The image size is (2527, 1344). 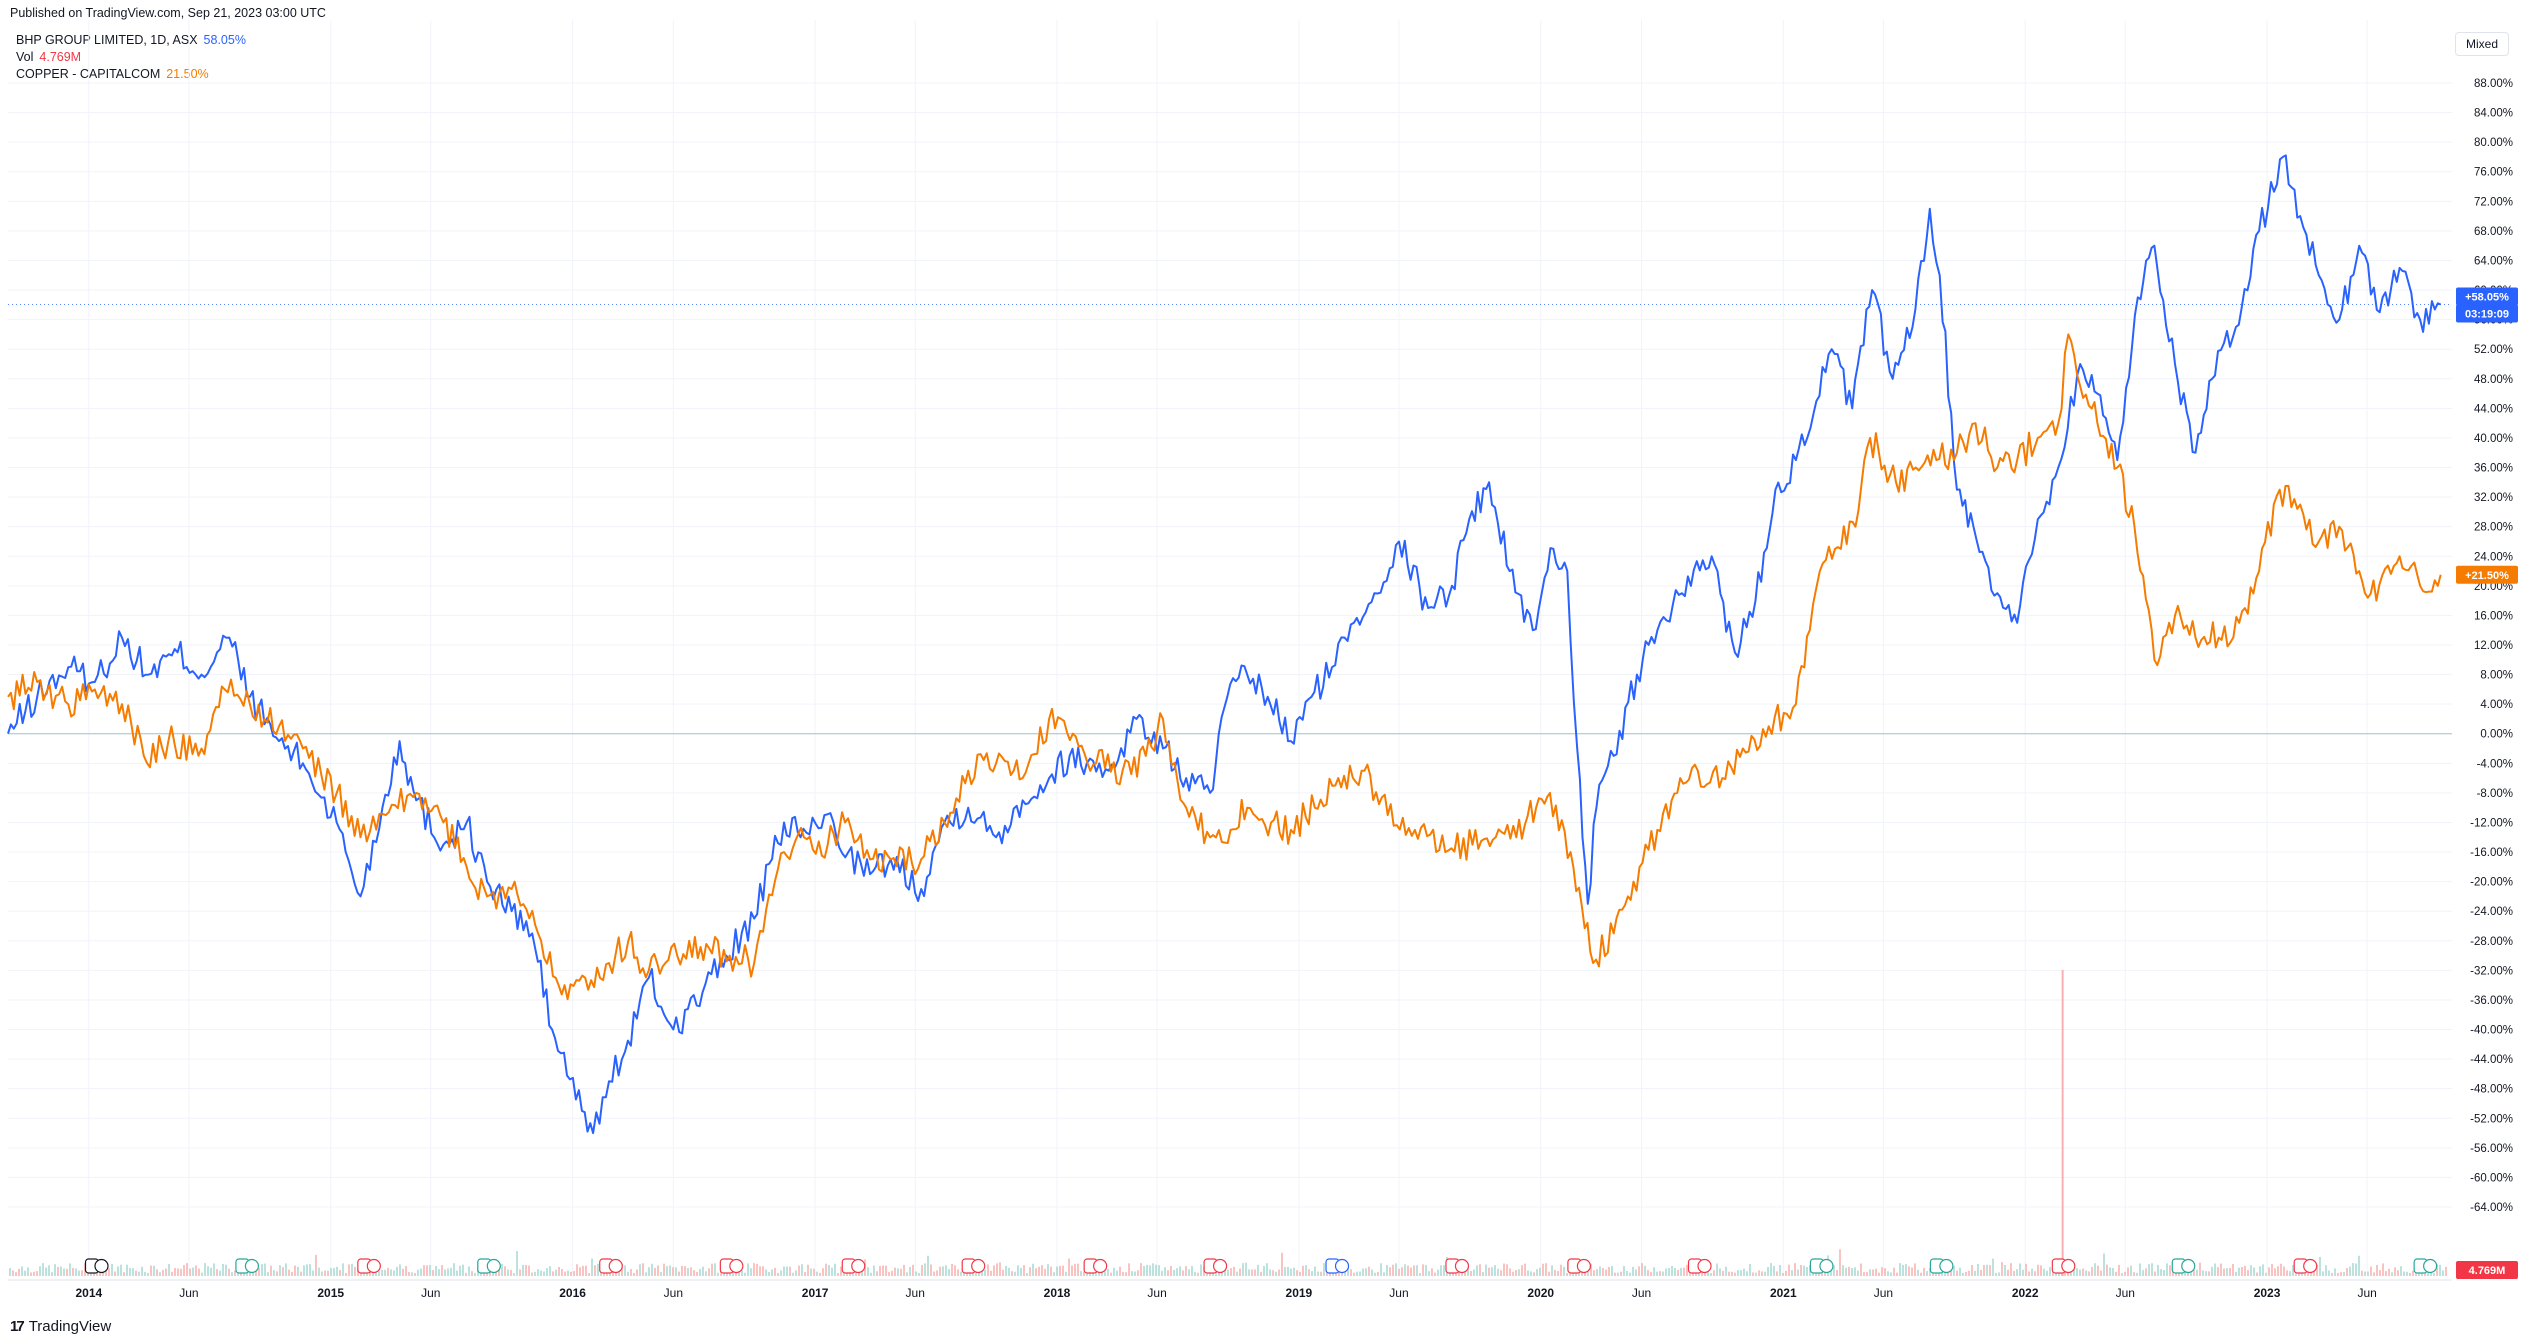 I want to click on y-tick-label: -12.00%, so click(x=2491, y=823).